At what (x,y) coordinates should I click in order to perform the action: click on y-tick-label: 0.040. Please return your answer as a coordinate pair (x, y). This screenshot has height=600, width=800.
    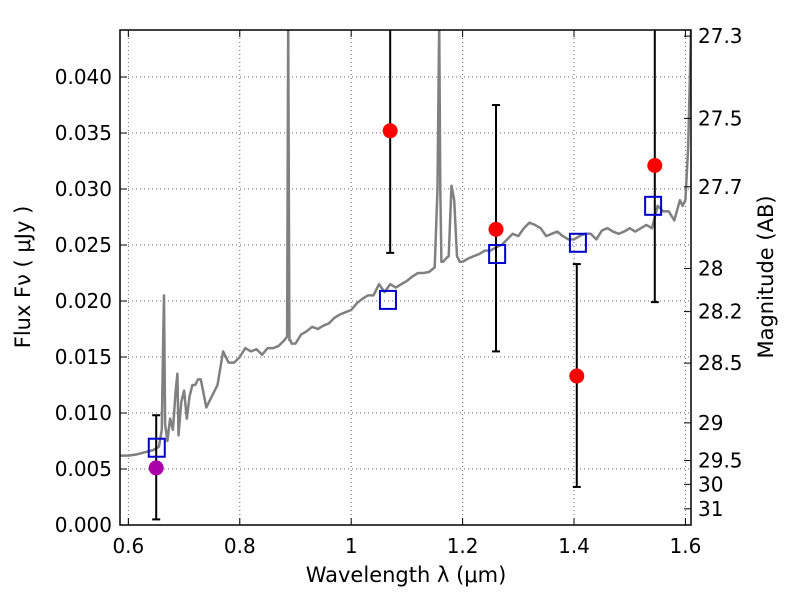
    Looking at the image, I should click on (83, 77).